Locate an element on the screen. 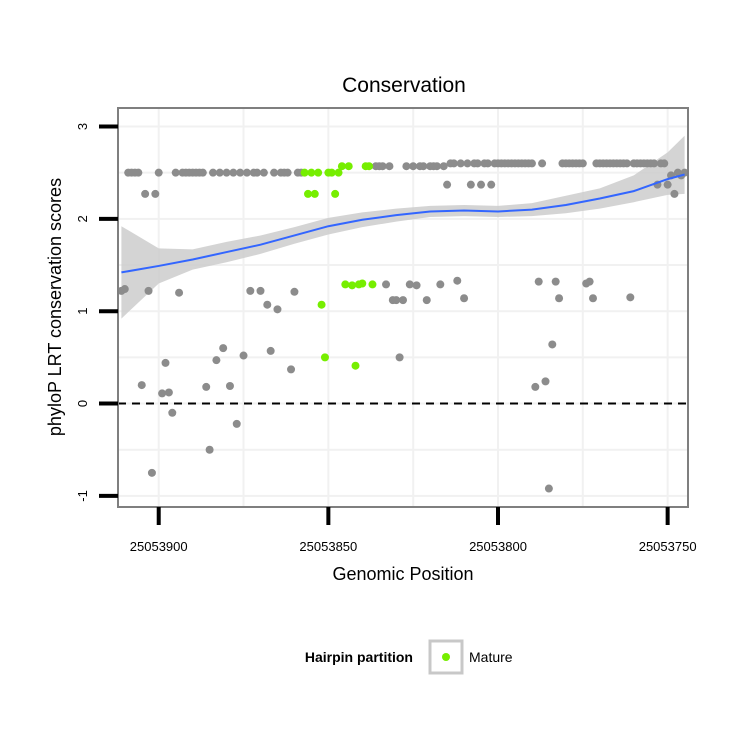  legend-key-mature-point is located at coordinates (446, 657).